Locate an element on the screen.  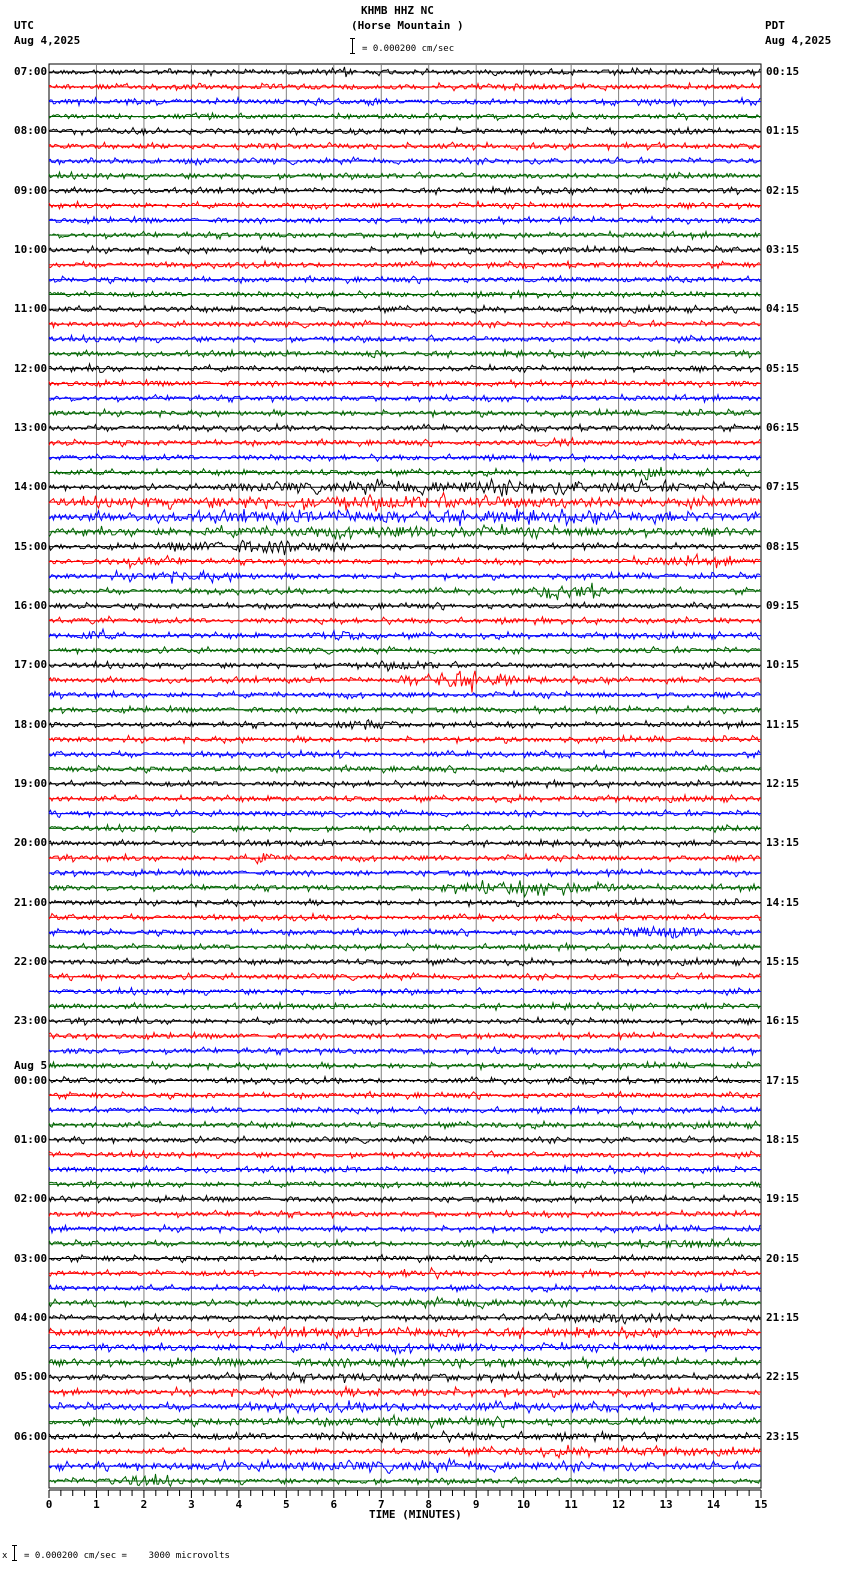
footer-marker: x is located at coordinates (5, 1556).